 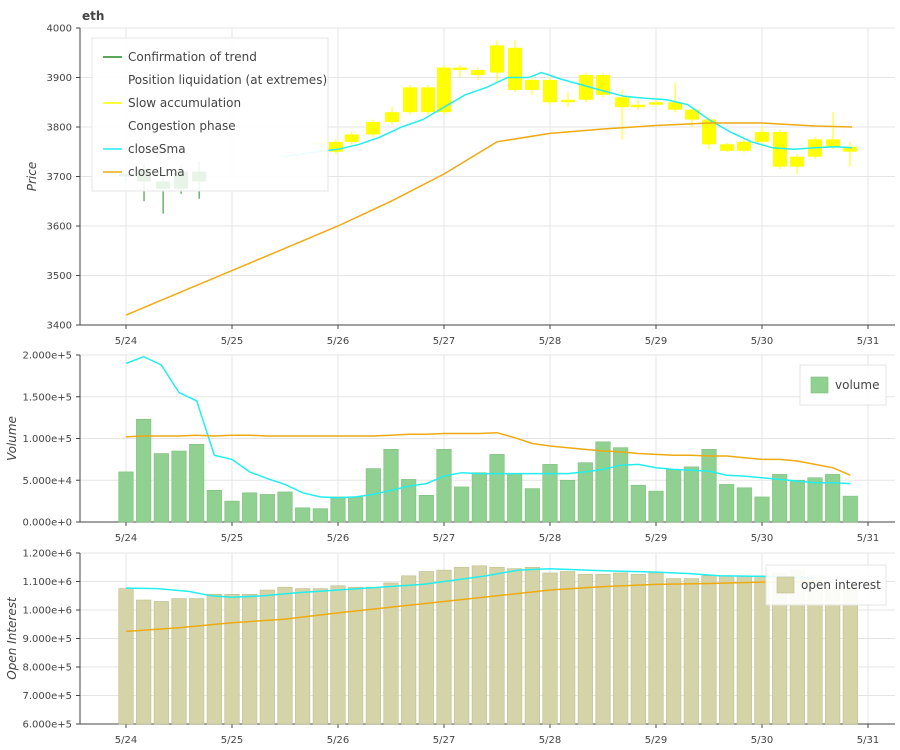 I want to click on y-tick-label: 8.000e+5, so click(x=47, y=668).